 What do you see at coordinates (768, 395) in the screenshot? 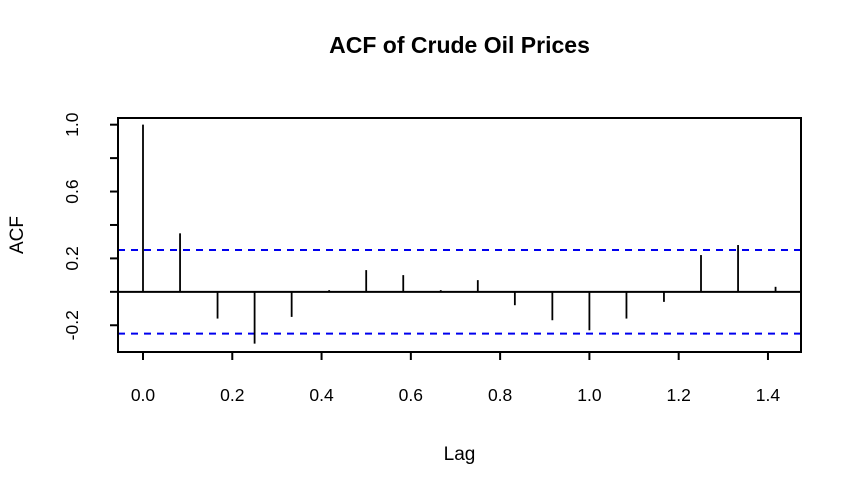
I see `x-axis-tick-label: 1.4` at bounding box center [768, 395].